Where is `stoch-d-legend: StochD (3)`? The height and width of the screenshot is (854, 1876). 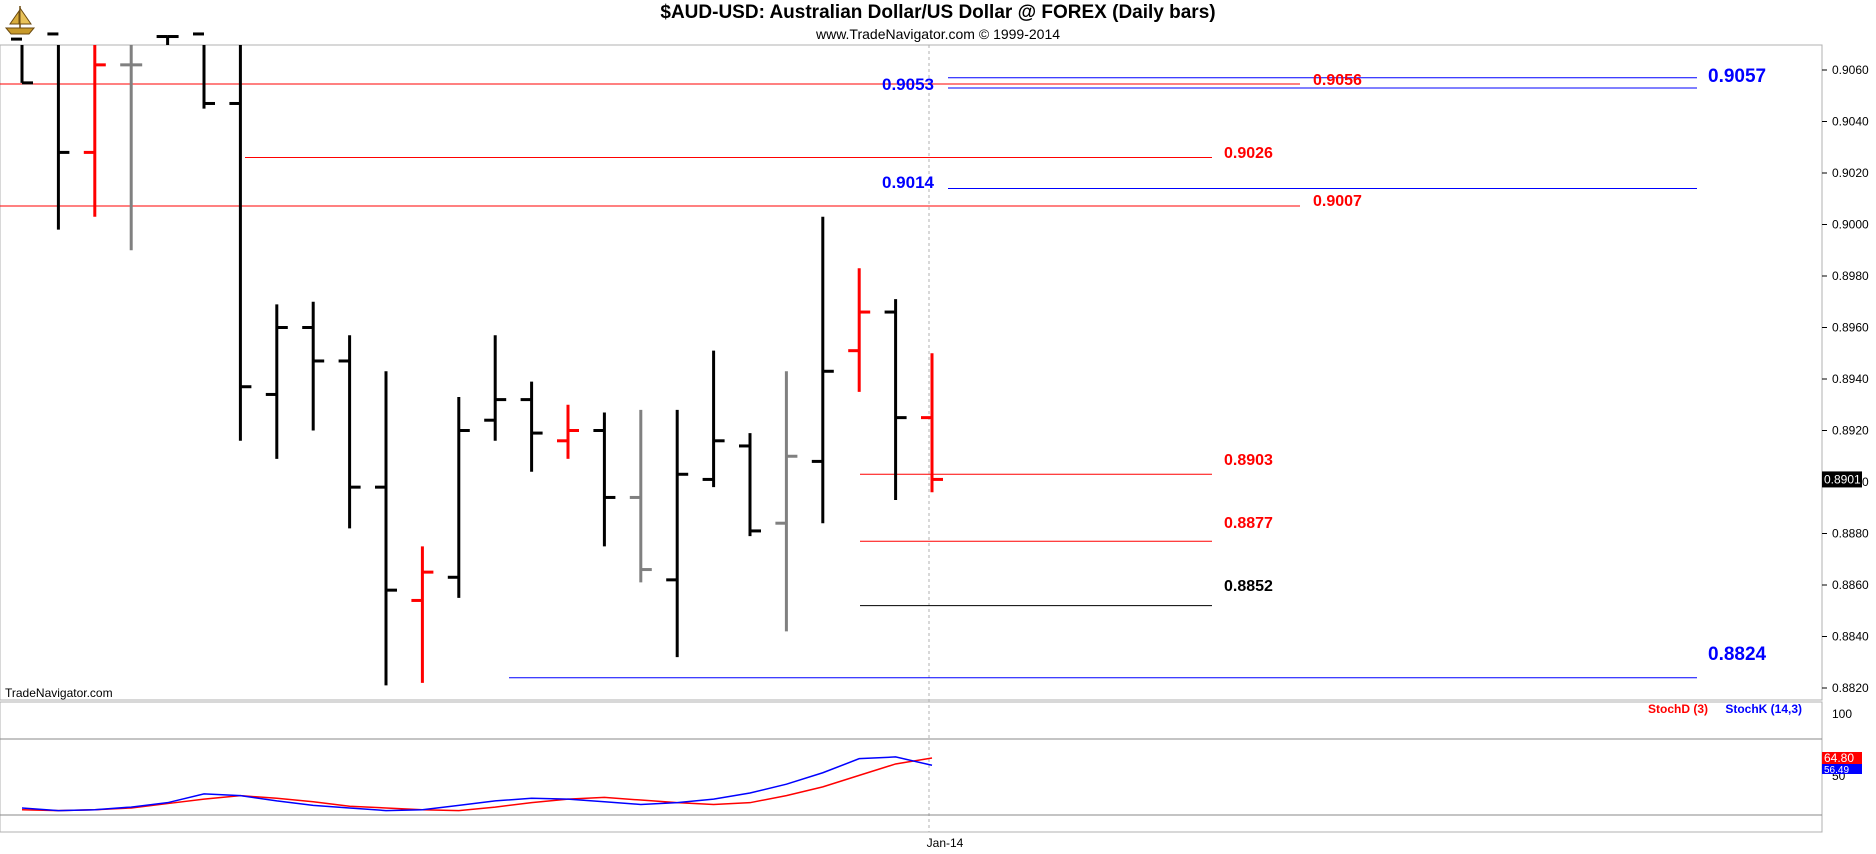 stoch-d-legend: StochD (3) is located at coordinates (1678, 709).